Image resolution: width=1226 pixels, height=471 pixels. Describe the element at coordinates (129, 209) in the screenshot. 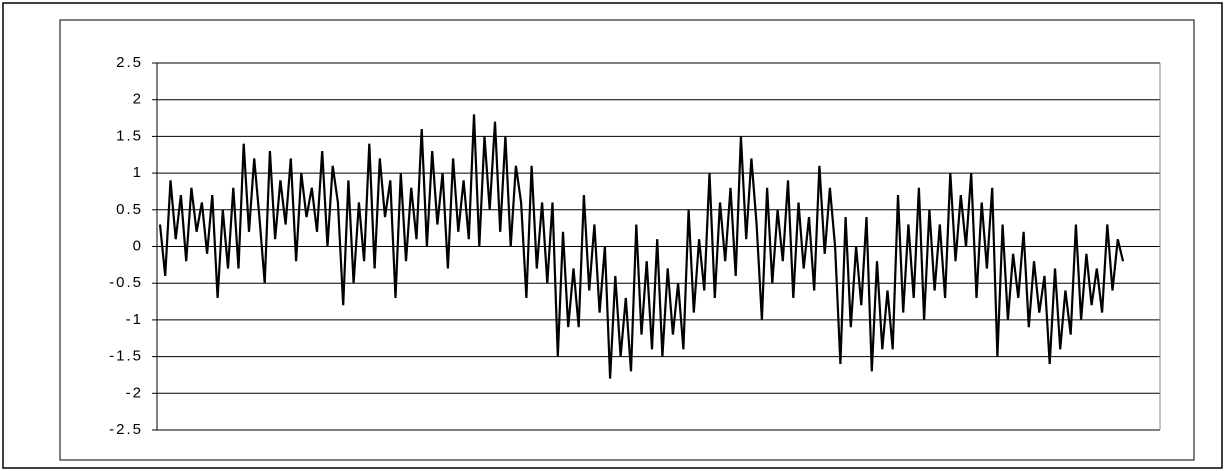

I see `y-tick-label: 0.5` at that location.